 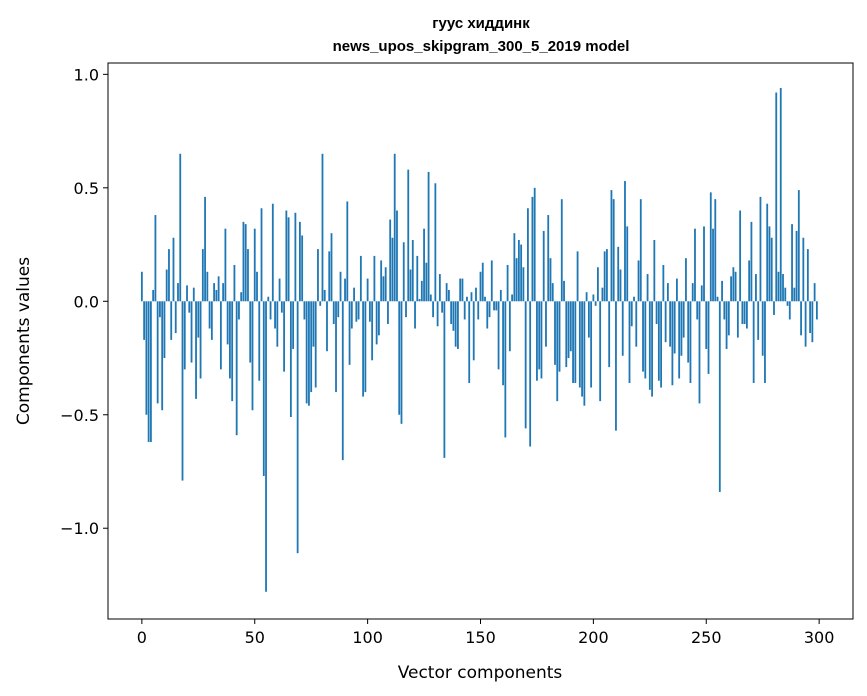 I want to click on x-axis-label: Vector components, so click(x=480, y=673).